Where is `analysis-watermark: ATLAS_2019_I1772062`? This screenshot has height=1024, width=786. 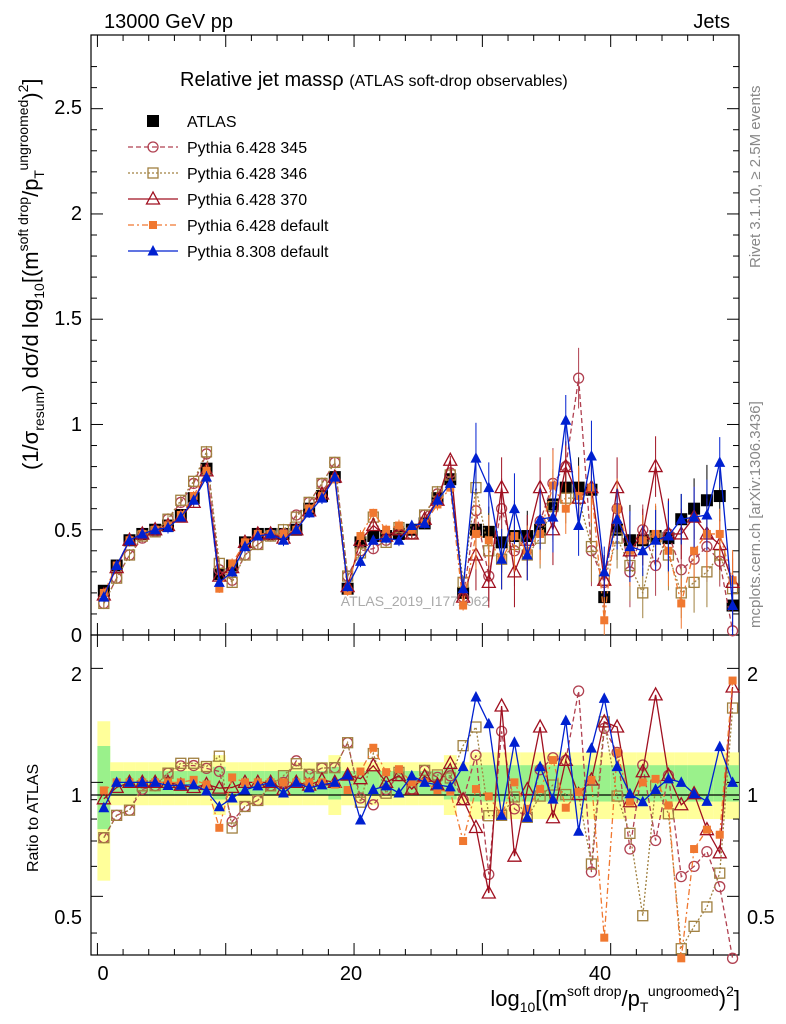 analysis-watermark: ATLAS_2019_I1772062 is located at coordinates (415, 601).